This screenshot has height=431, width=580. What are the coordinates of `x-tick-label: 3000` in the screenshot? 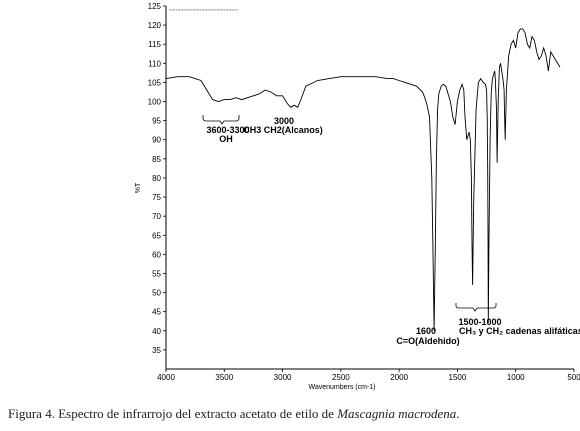 It's located at (283, 377).